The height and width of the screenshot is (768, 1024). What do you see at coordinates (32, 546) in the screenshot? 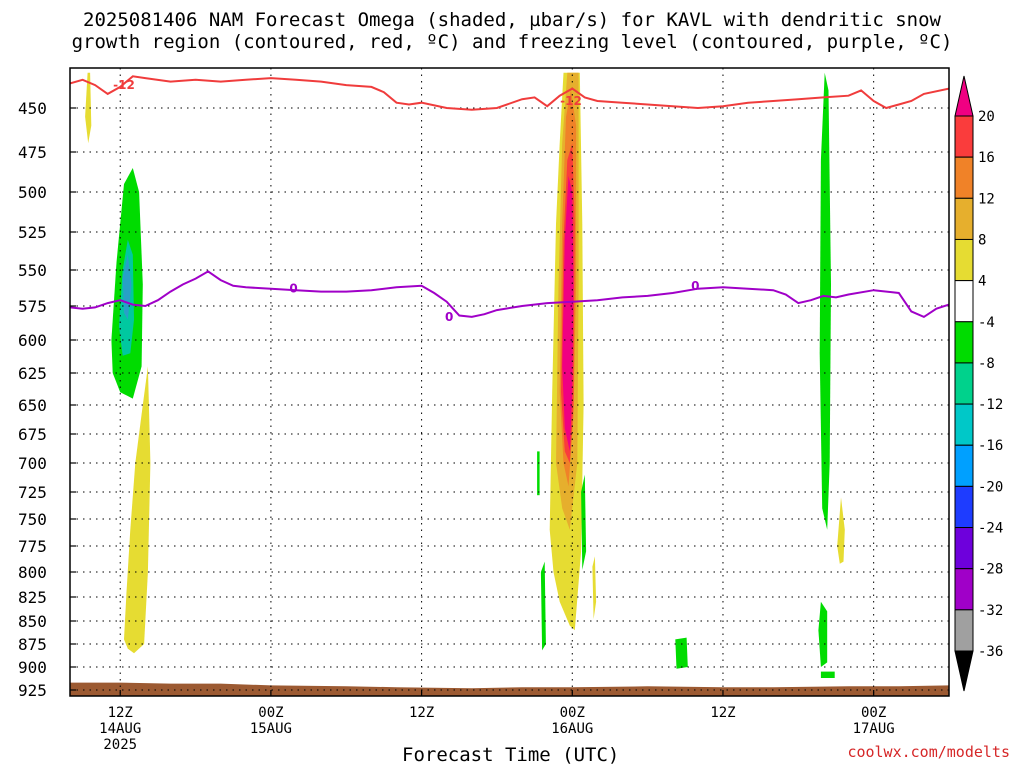
I see `y-tick-label: 775` at bounding box center [32, 546].